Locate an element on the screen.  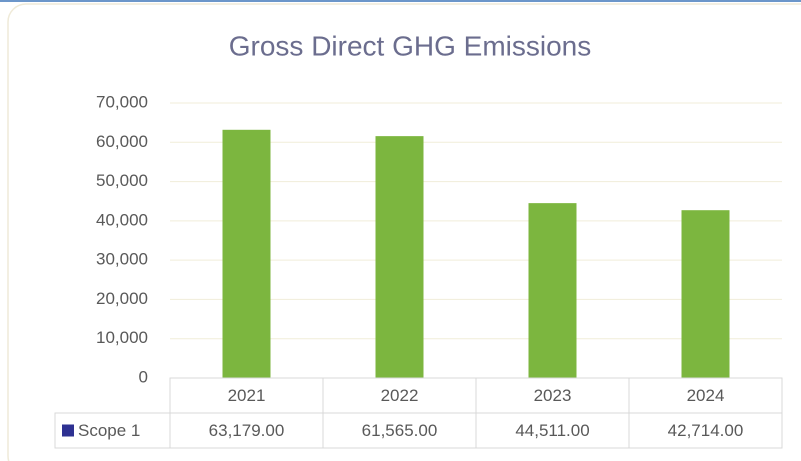
y-tick-label: 0 is located at coordinates (143, 376).